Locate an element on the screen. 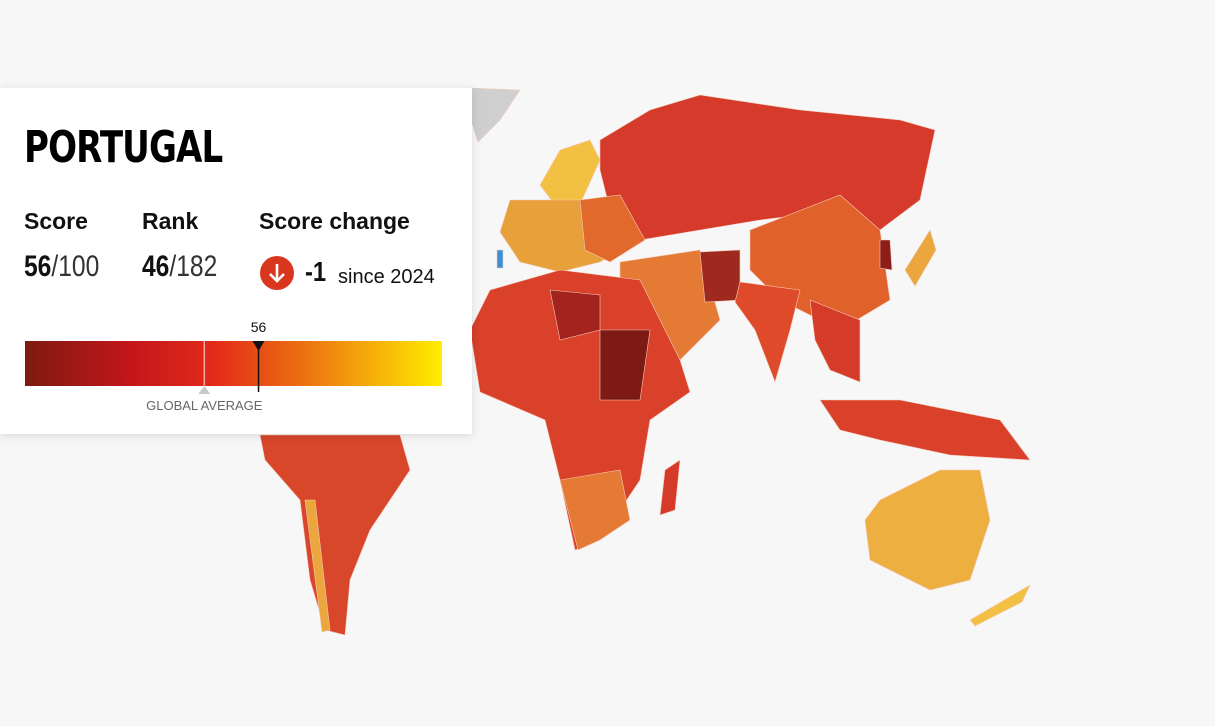  arrow-glyph is located at coordinates (277, 273).